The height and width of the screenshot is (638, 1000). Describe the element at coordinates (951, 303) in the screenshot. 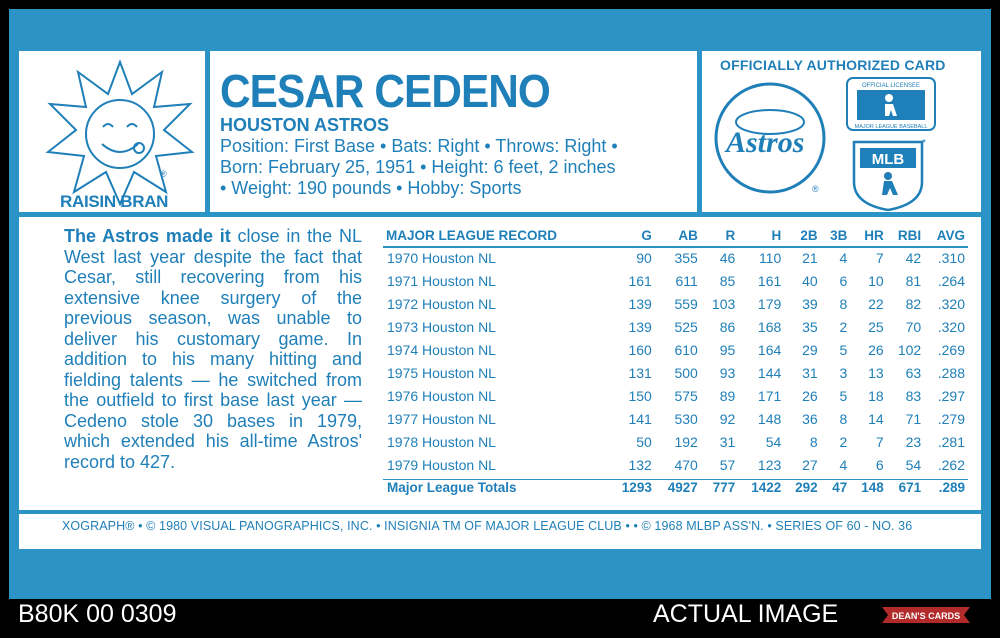

I see `stat-cell: .320` at that location.